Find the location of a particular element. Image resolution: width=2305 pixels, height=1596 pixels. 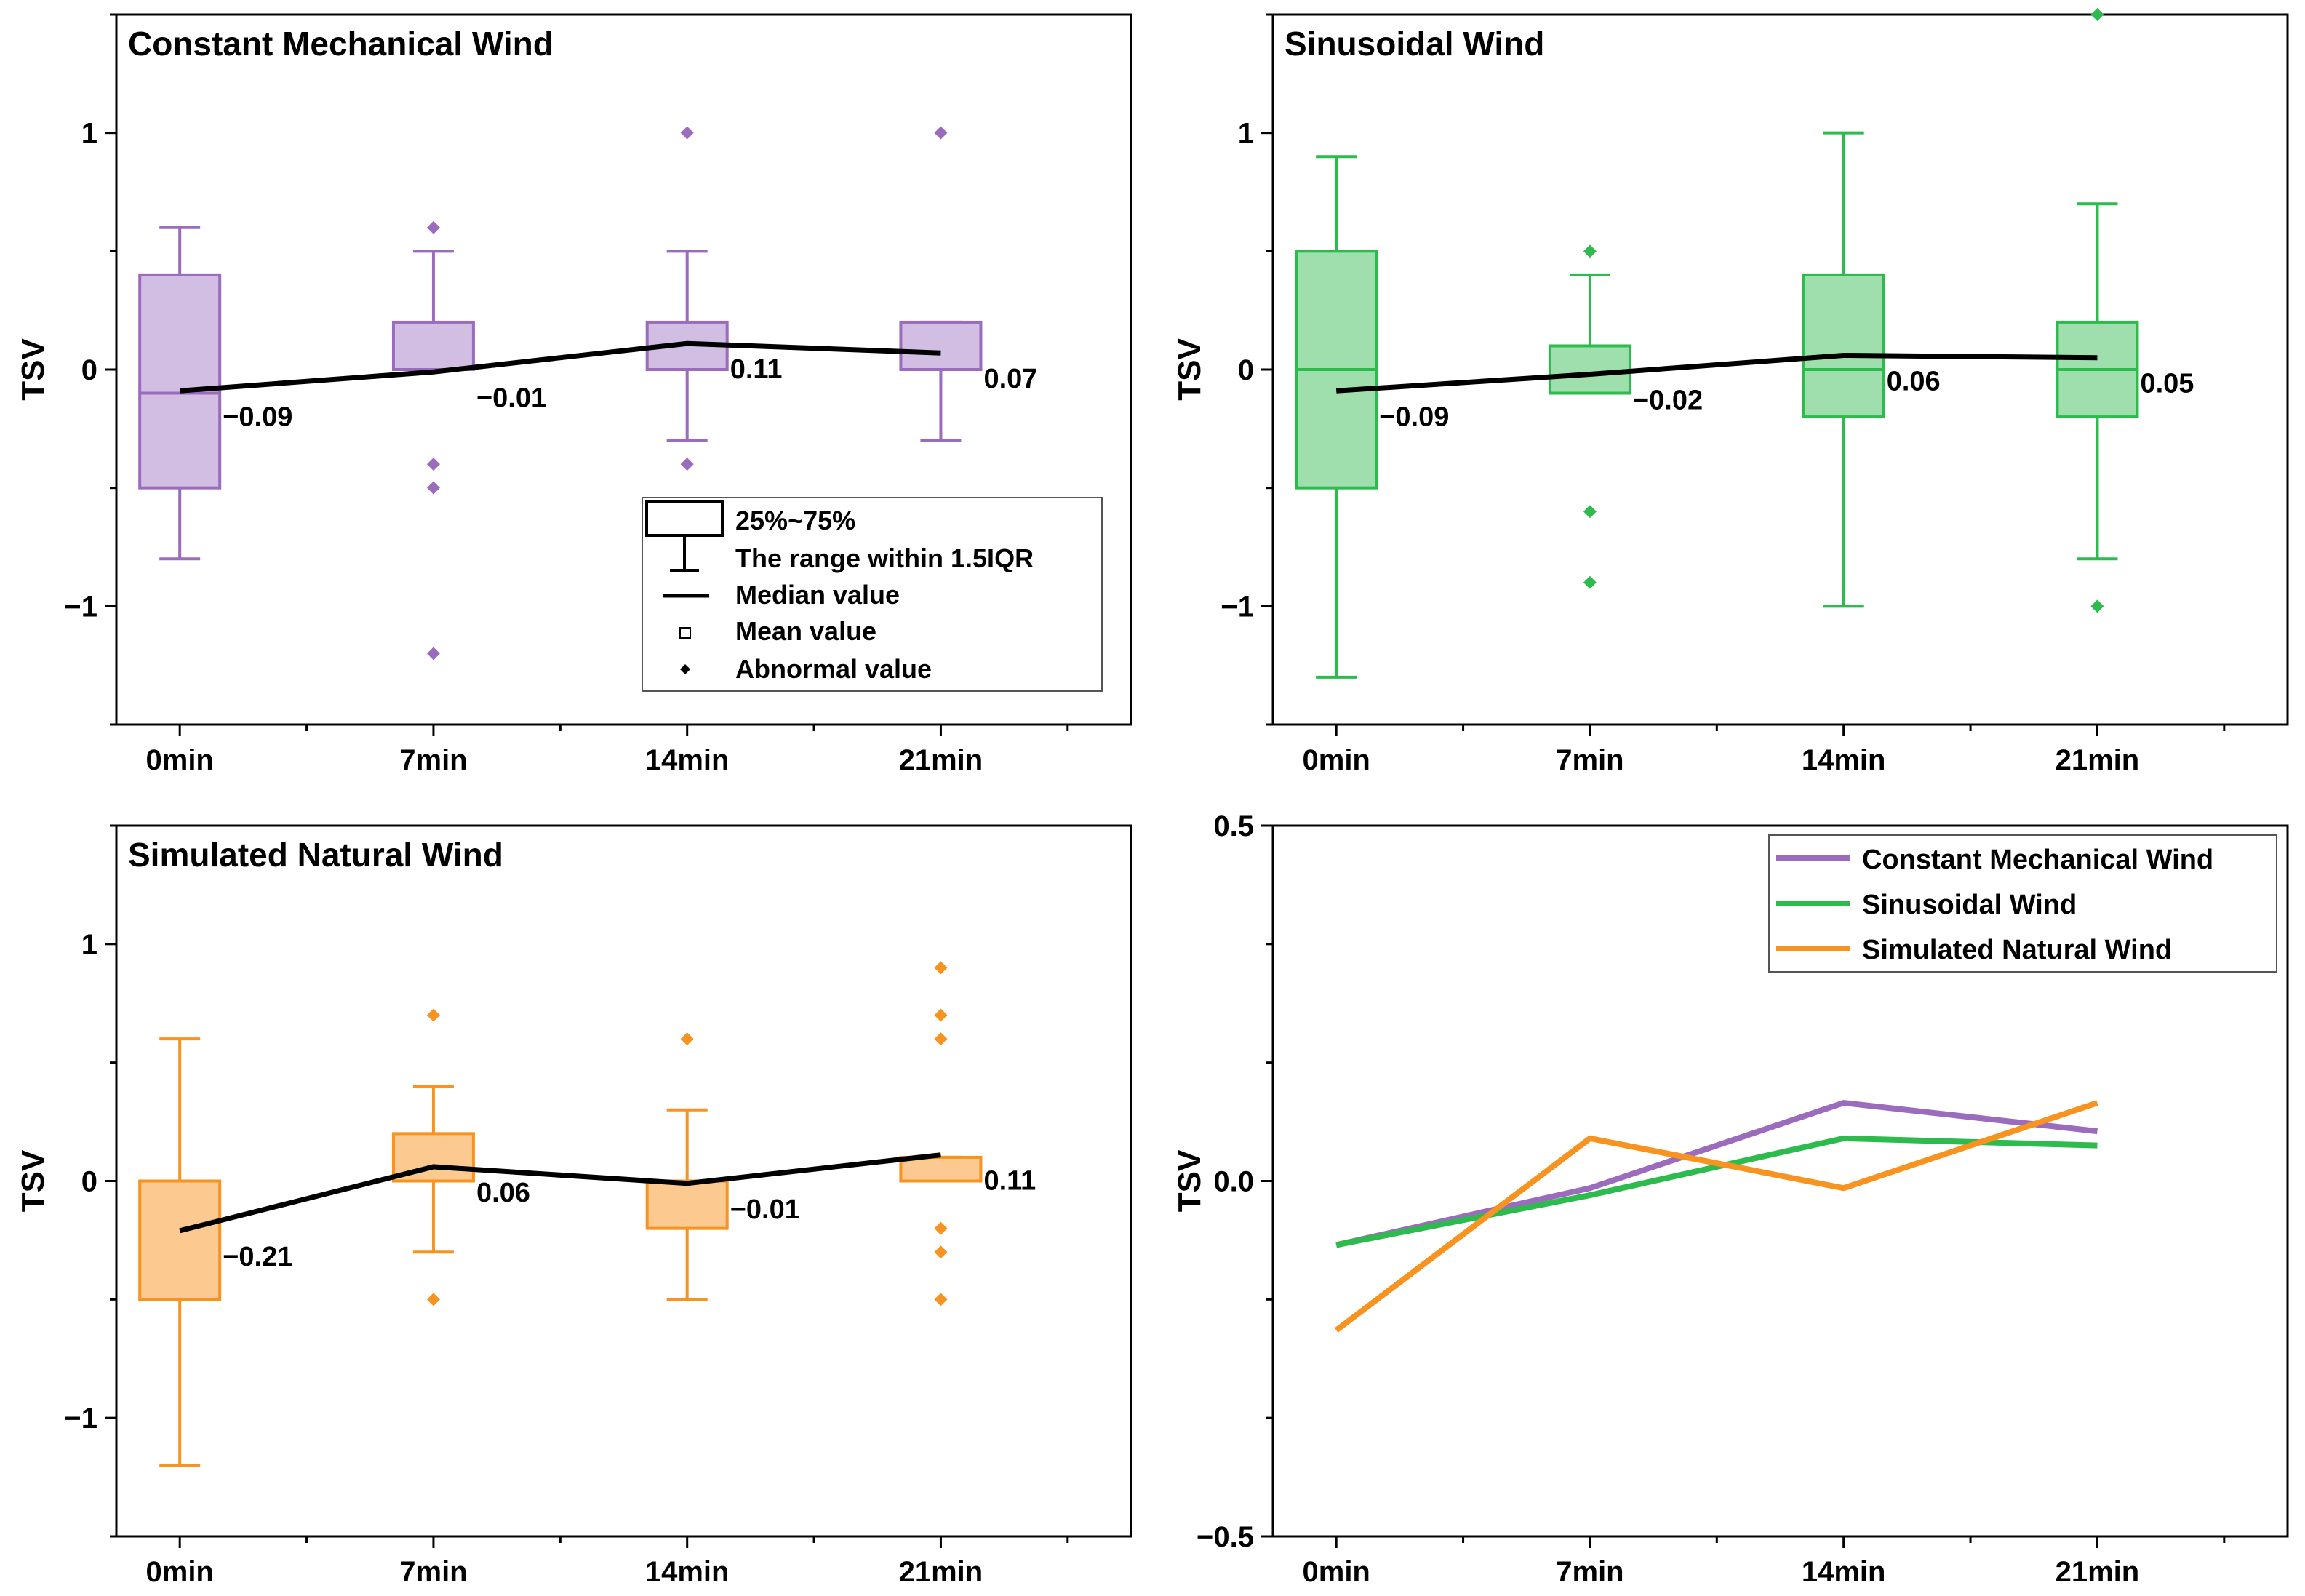

panel-title: Constant Mechanical Wind is located at coordinates (341, 44).